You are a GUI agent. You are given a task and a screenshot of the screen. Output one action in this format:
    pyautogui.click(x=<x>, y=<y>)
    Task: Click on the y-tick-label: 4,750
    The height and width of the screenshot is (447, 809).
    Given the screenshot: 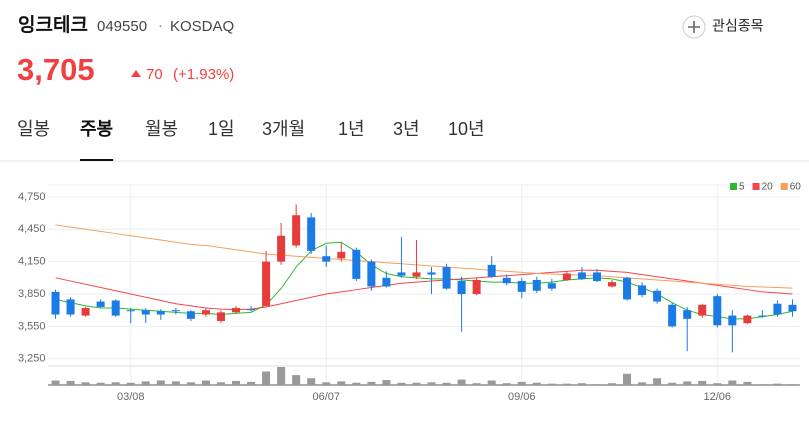 What is the action you would take?
    pyautogui.click(x=32, y=197)
    